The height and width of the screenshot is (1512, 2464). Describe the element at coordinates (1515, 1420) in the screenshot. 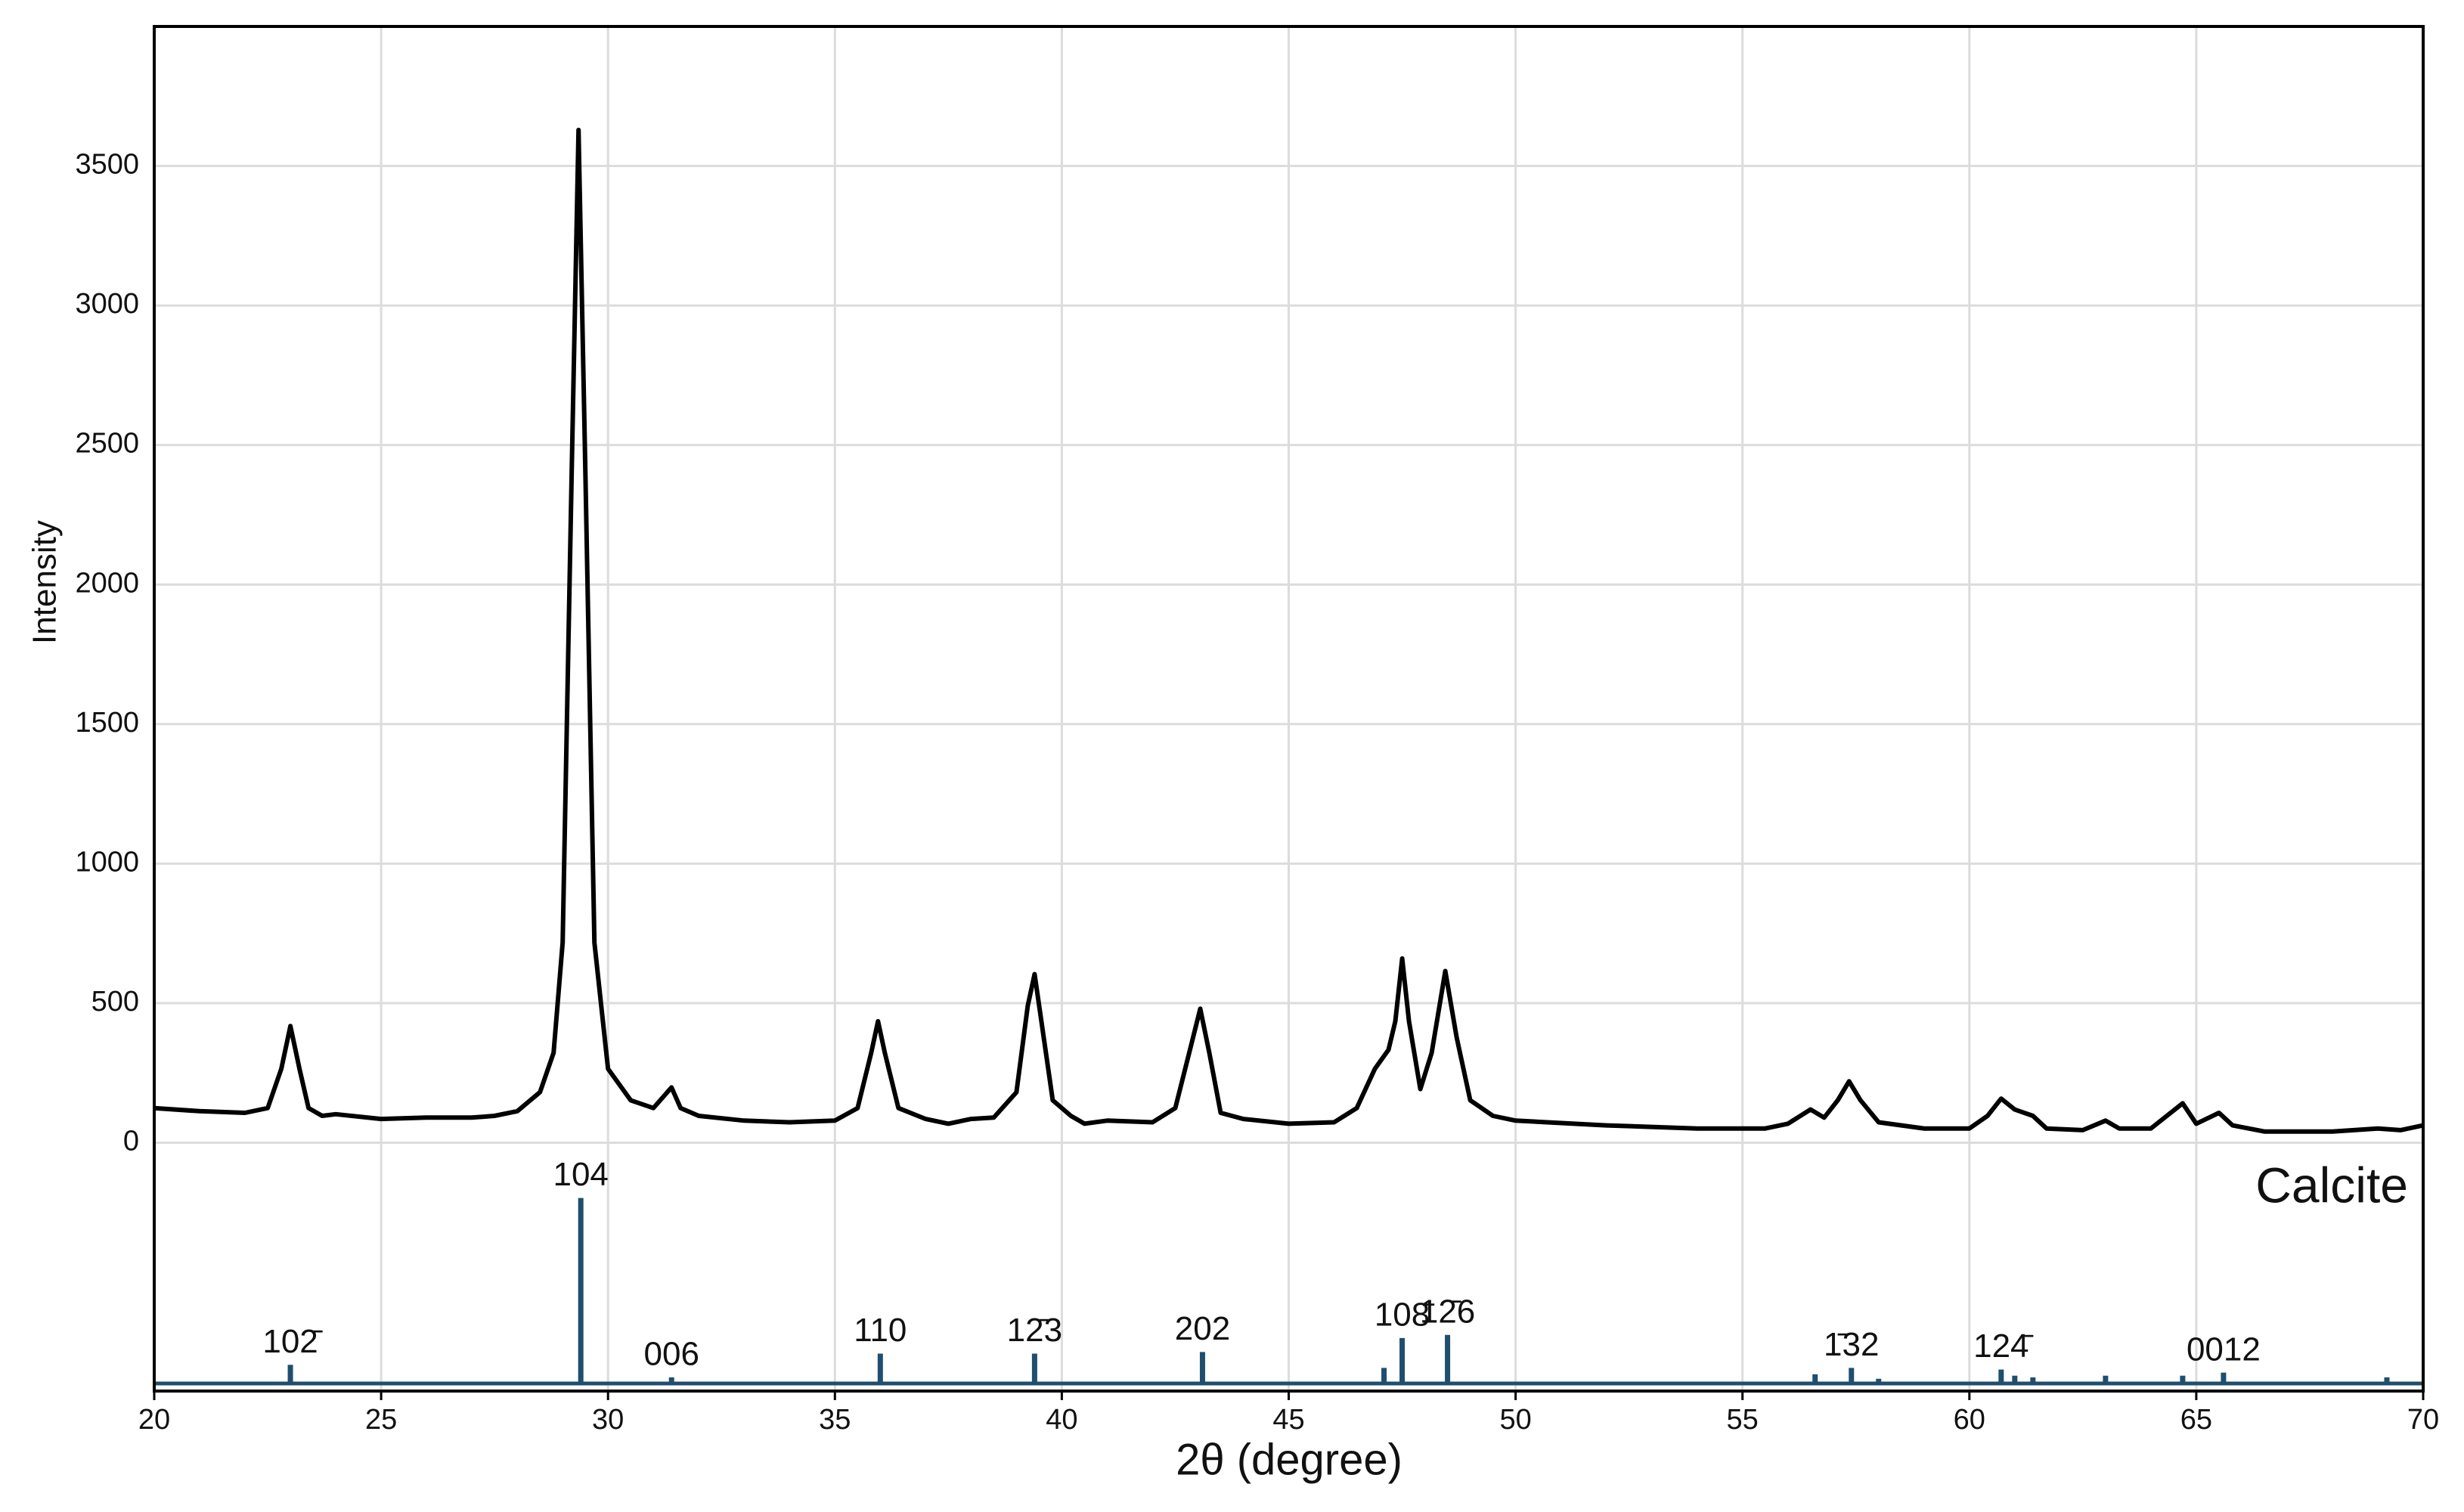

I see `x-tick-label: 50` at that location.